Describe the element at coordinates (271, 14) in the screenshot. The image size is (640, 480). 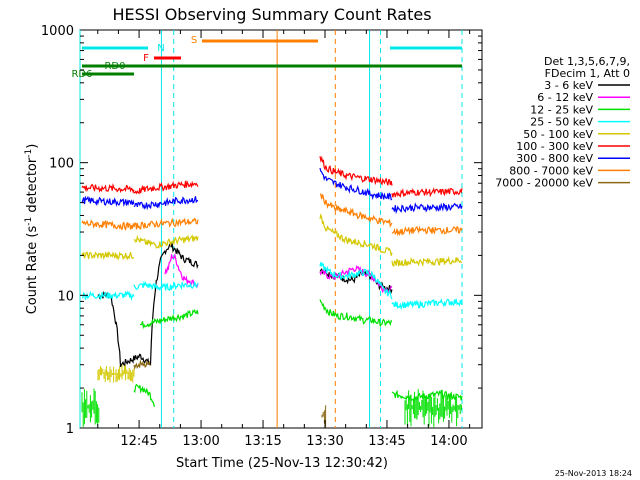
I see `chart-title: HESSI Observing Summary Count Rates` at that location.